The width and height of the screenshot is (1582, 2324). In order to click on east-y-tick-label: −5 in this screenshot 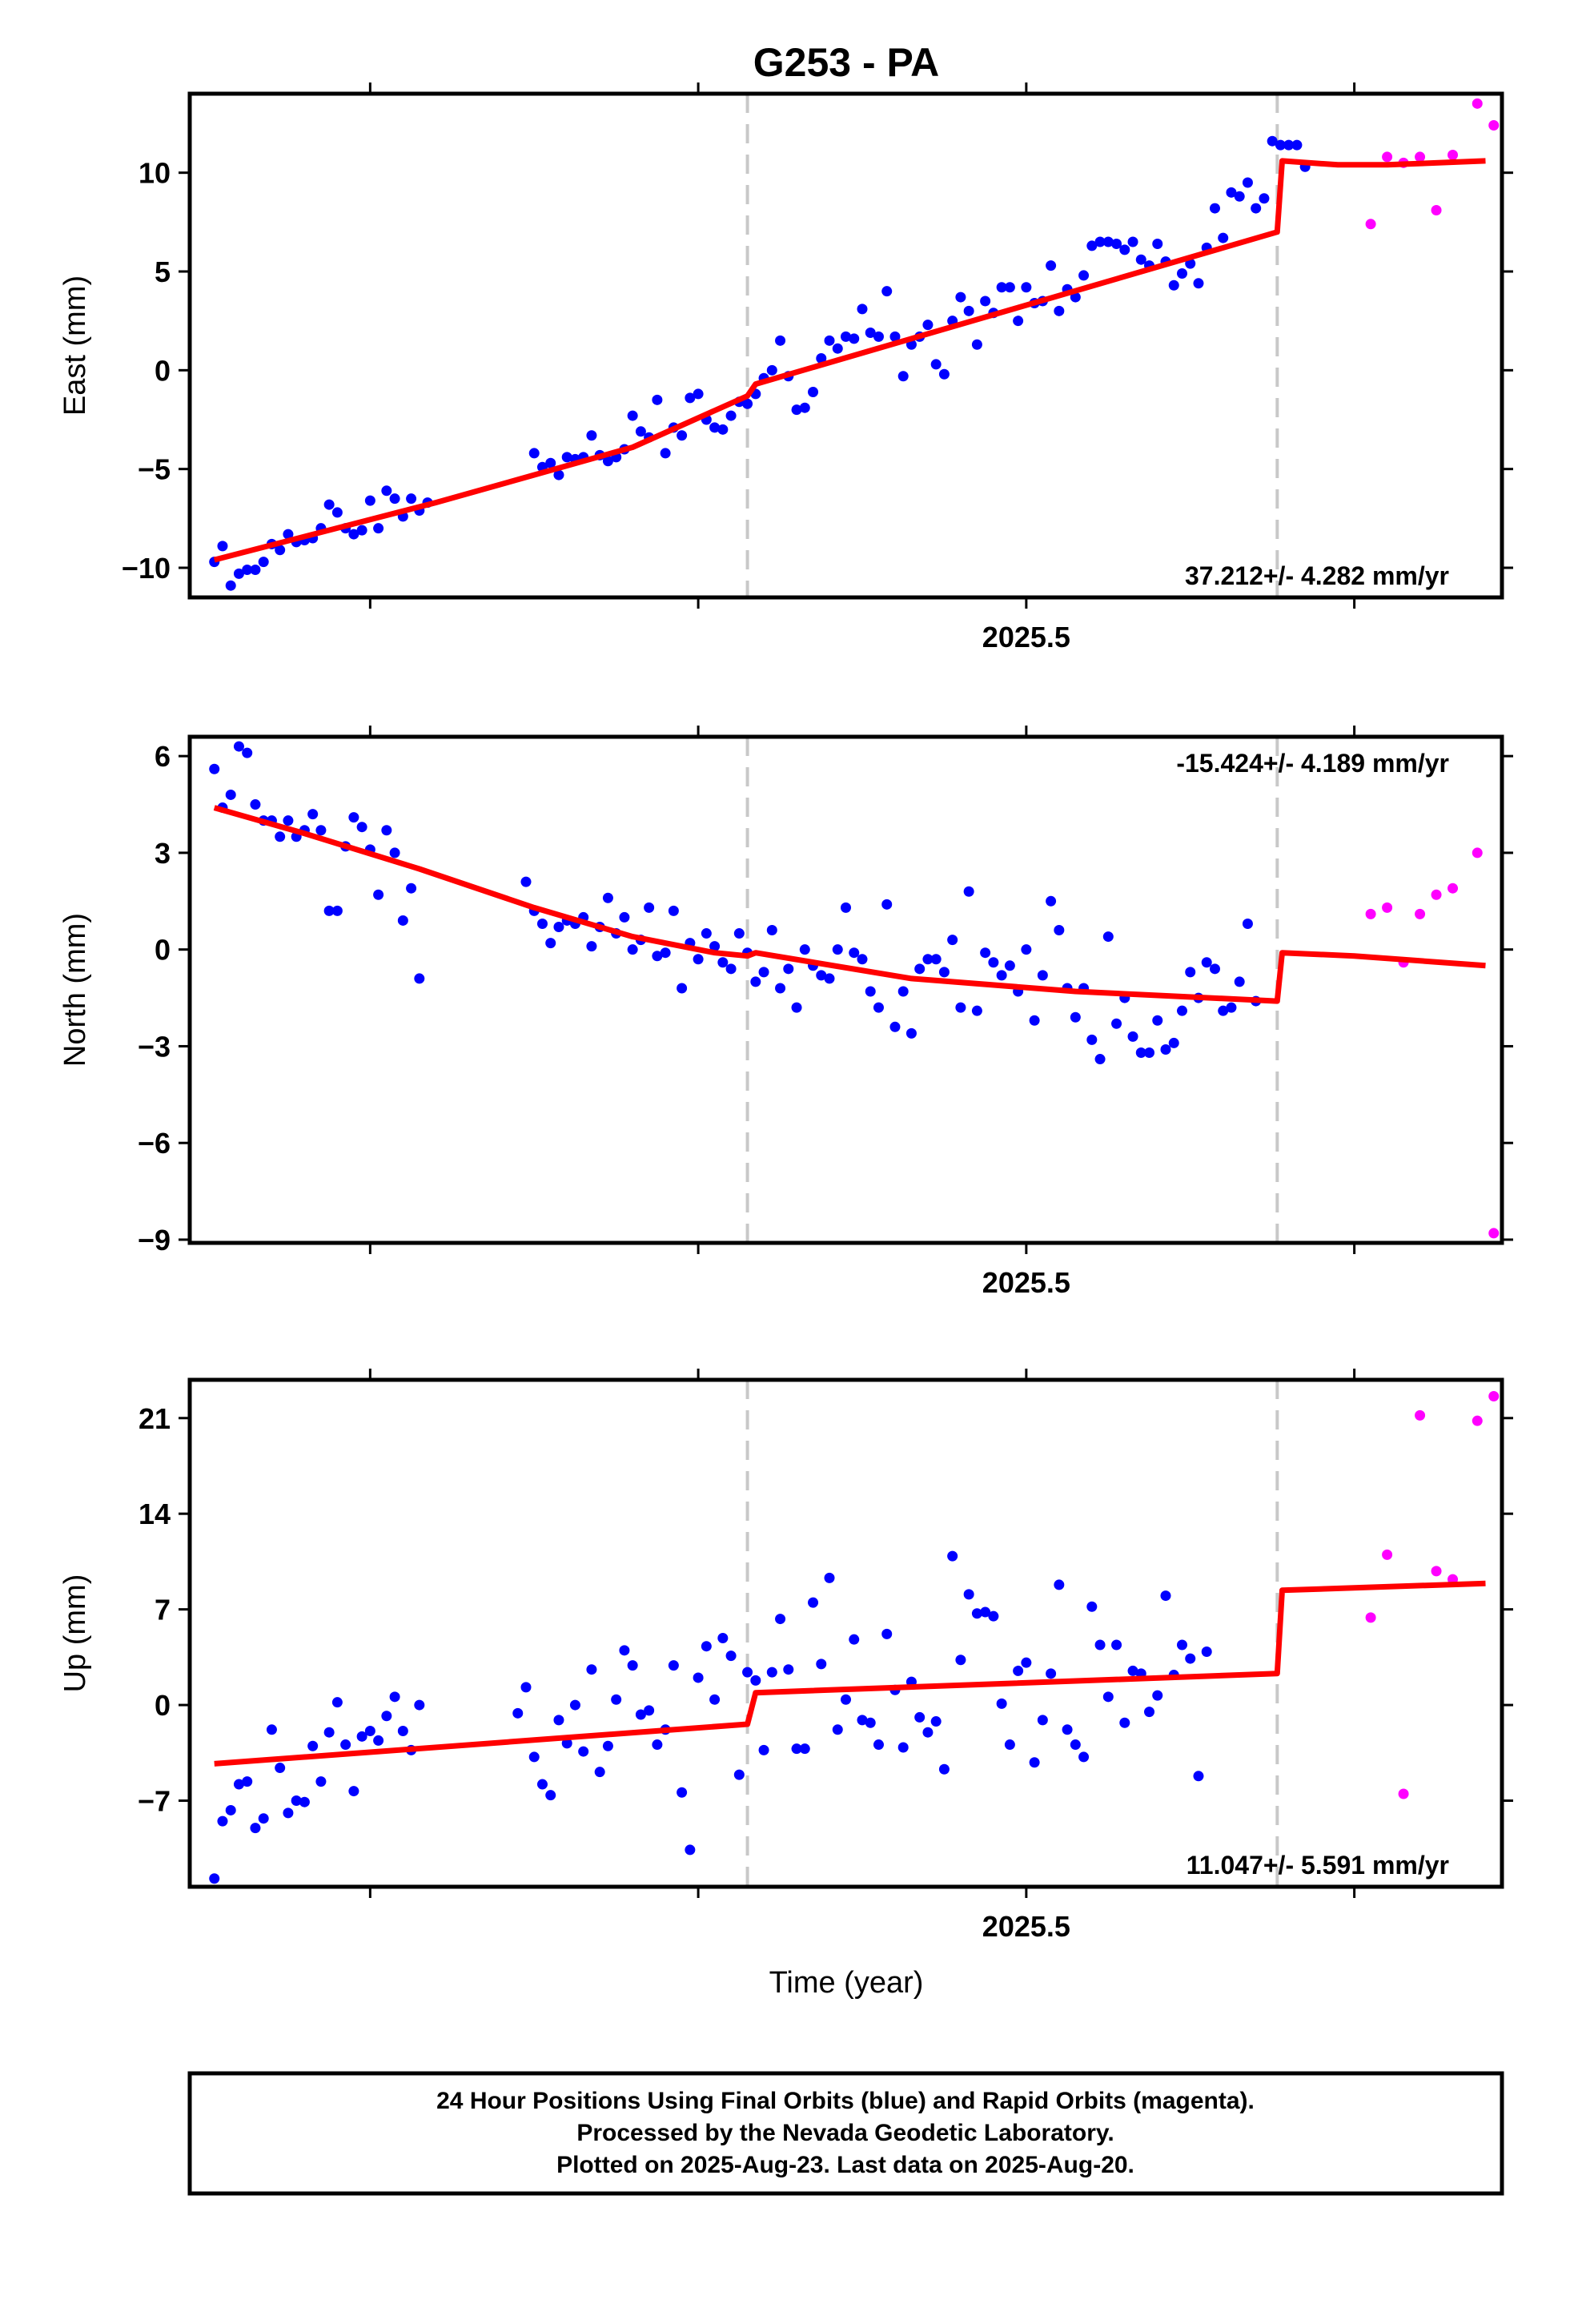, I will do `click(154, 470)`.